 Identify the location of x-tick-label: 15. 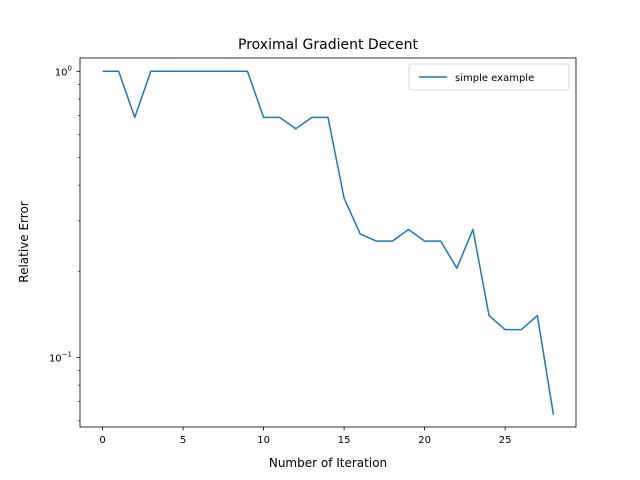
(344, 440).